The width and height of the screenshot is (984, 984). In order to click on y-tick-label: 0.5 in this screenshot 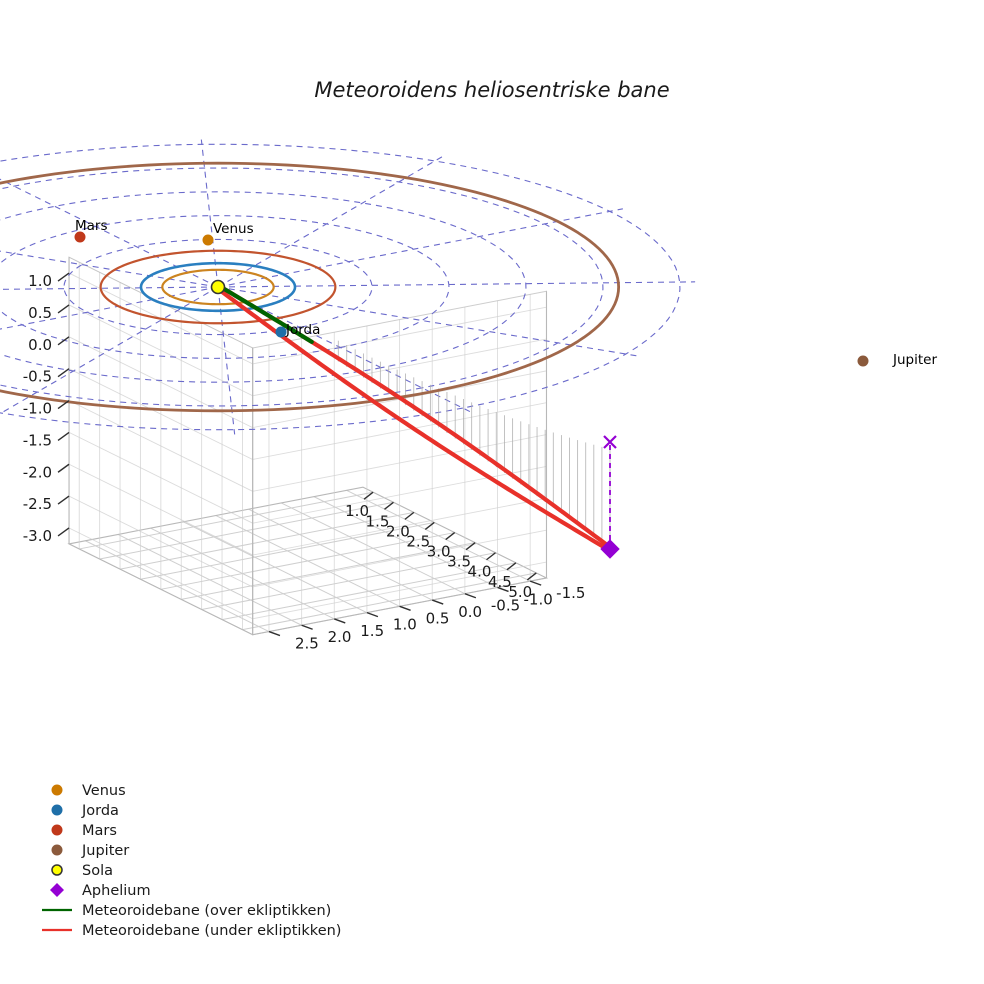, I will do `click(438, 618)`.